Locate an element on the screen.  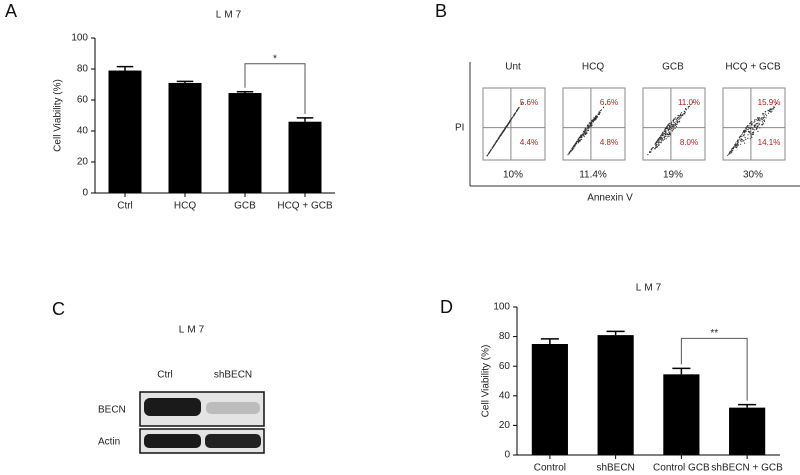
significance-bracket is located at coordinates (275, 88).